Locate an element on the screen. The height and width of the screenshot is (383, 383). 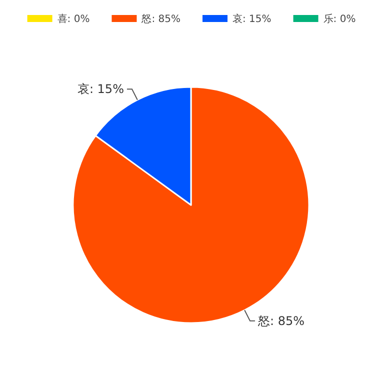
data-label: 哀: 15% is located at coordinates (100, 89).